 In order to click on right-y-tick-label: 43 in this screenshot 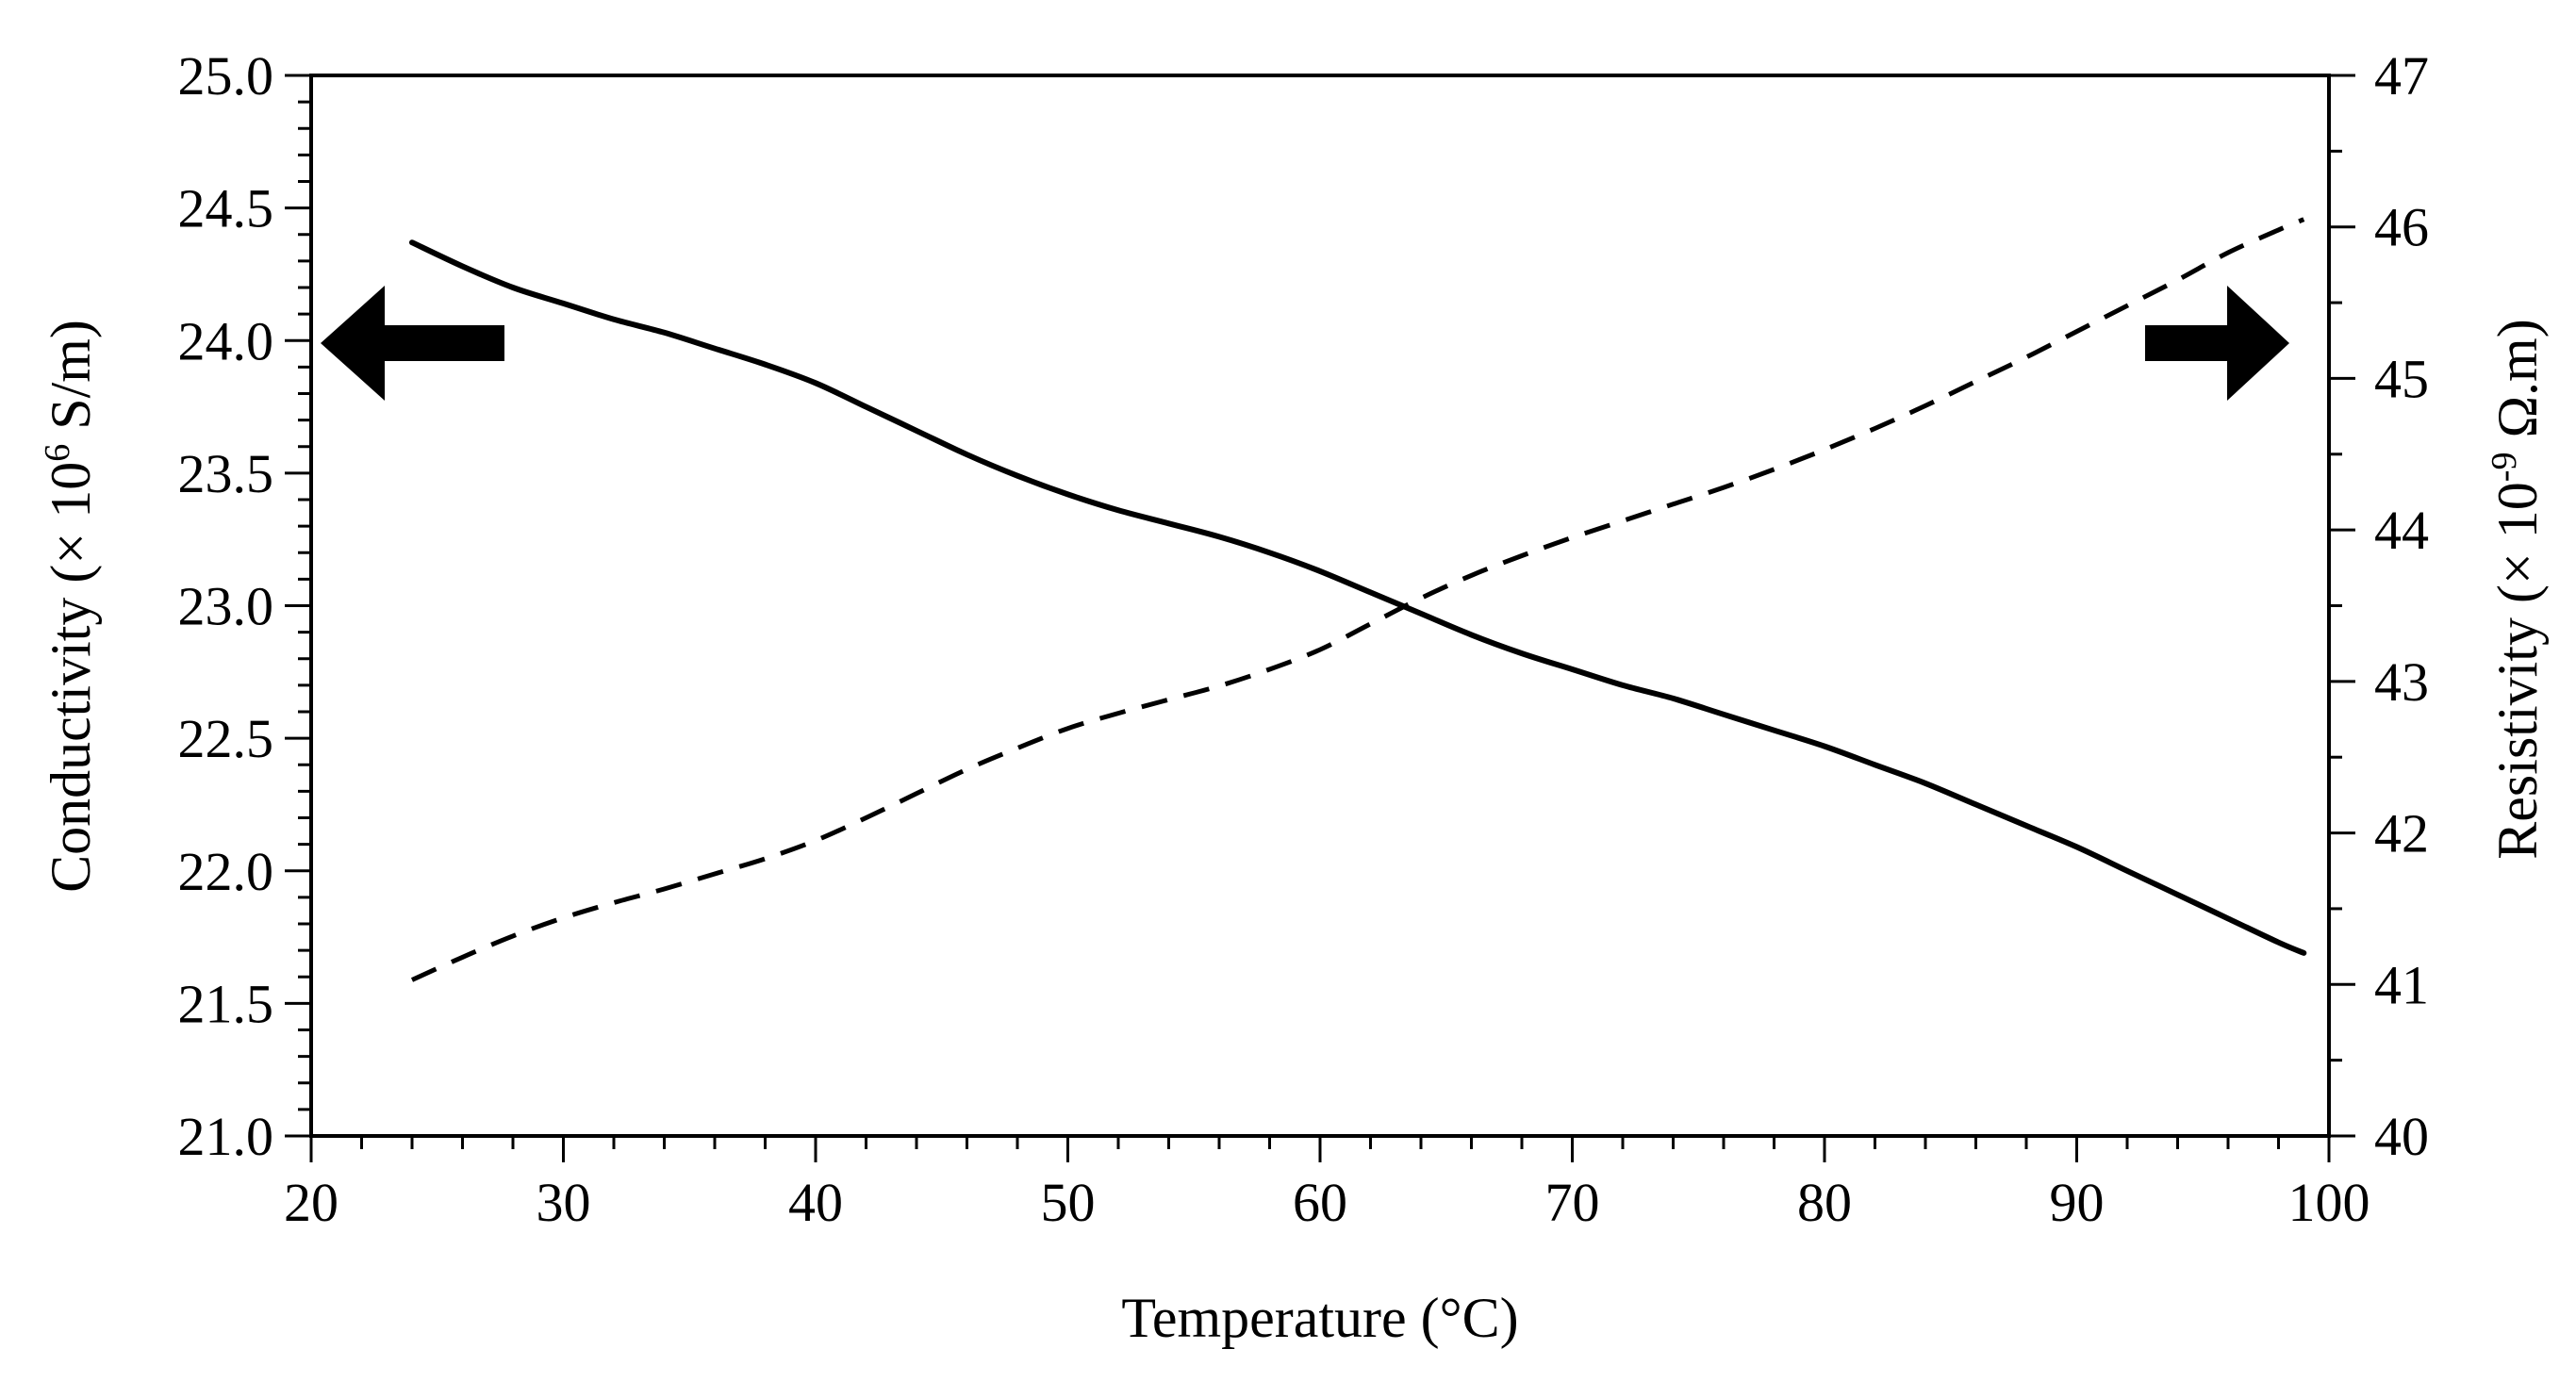, I will do `click(2401, 682)`.